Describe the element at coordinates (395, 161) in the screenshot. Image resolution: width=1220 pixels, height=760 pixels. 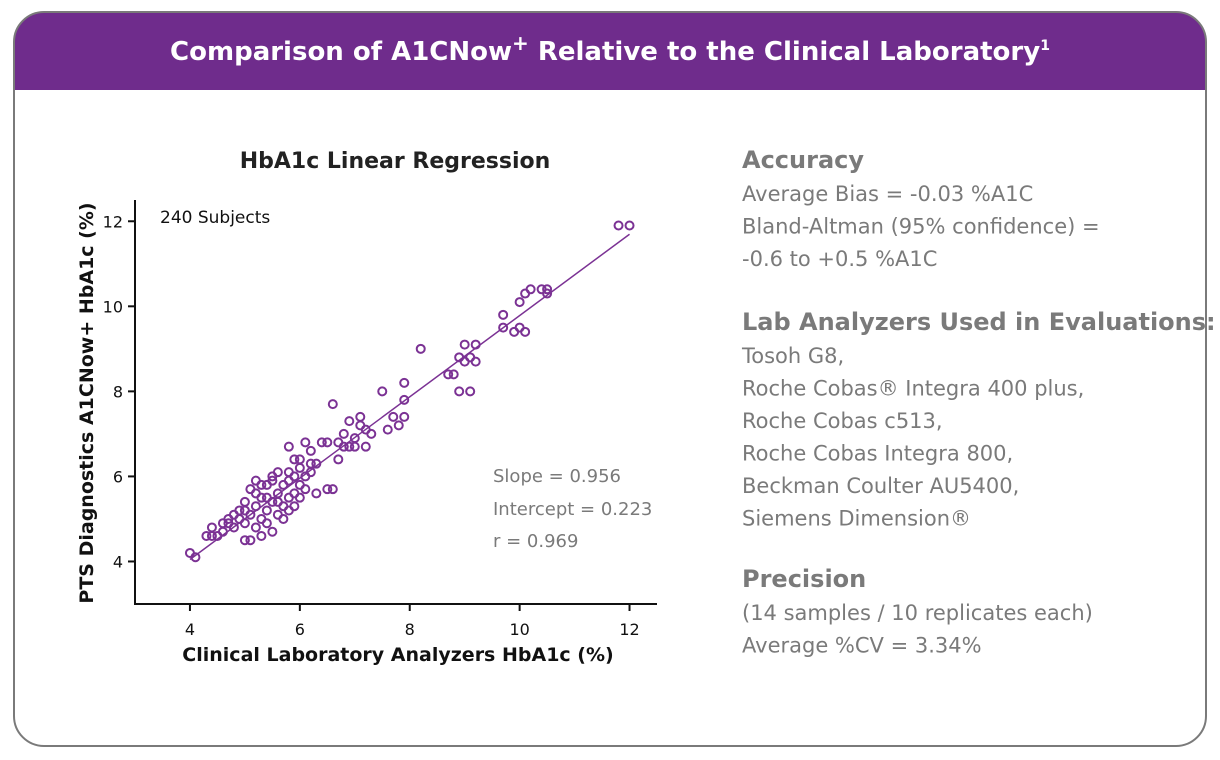
I see `chart-title: HbA1c Linear Regression` at that location.